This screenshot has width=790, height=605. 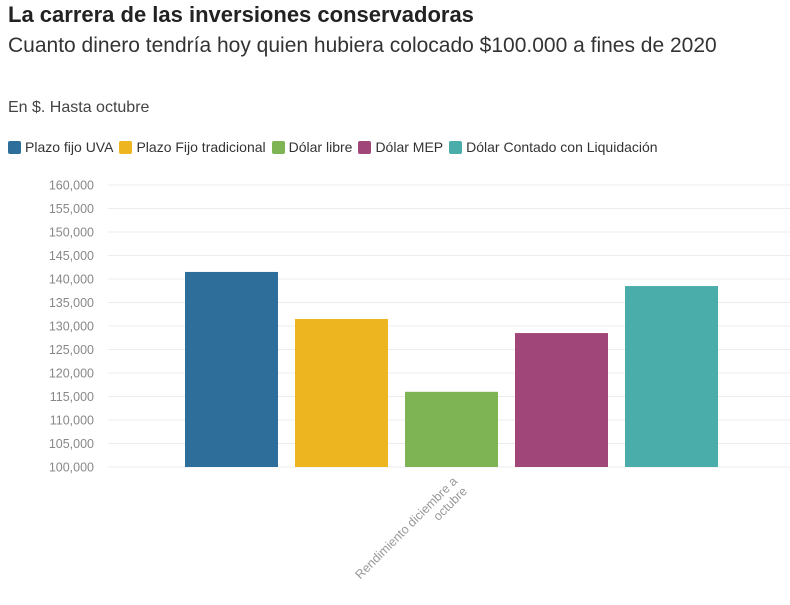 What do you see at coordinates (71, 209) in the screenshot?
I see `y-tick-label: 155,000` at bounding box center [71, 209].